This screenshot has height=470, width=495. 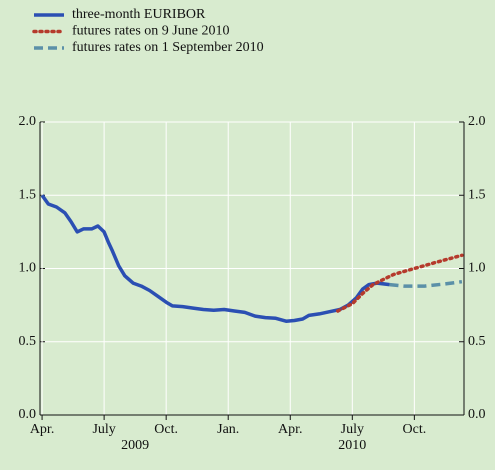 I want to click on y-tick-label: 1.0, so click(x=28, y=268).